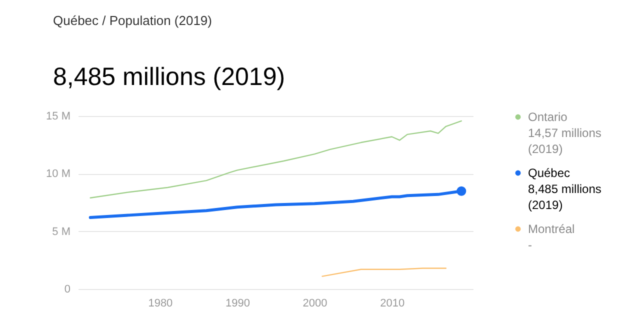 The height and width of the screenshot is (332, 640). Describe the element at coordinates (169, 77) in the screenshot. I see `chart-title: 8,485 millions (2019)` at that location.